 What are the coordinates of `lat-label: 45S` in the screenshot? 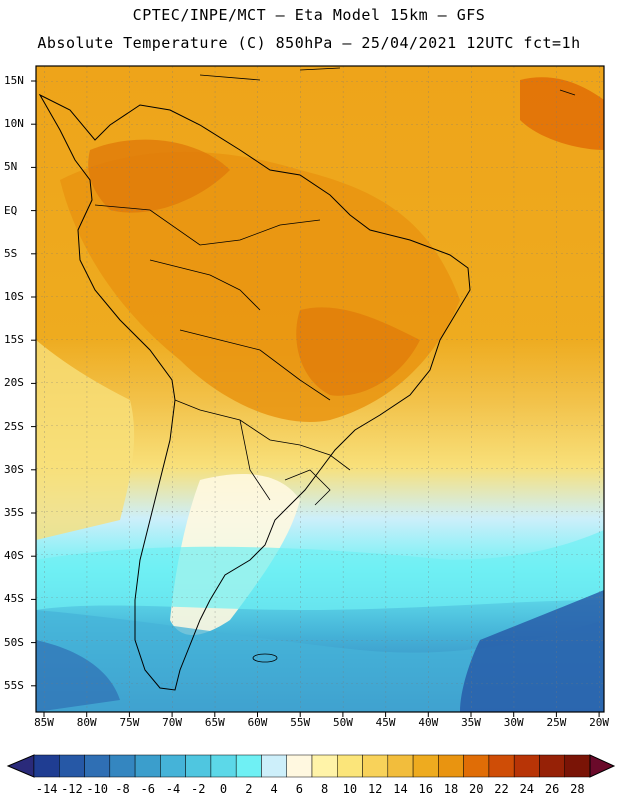 It's located at (14, 599).